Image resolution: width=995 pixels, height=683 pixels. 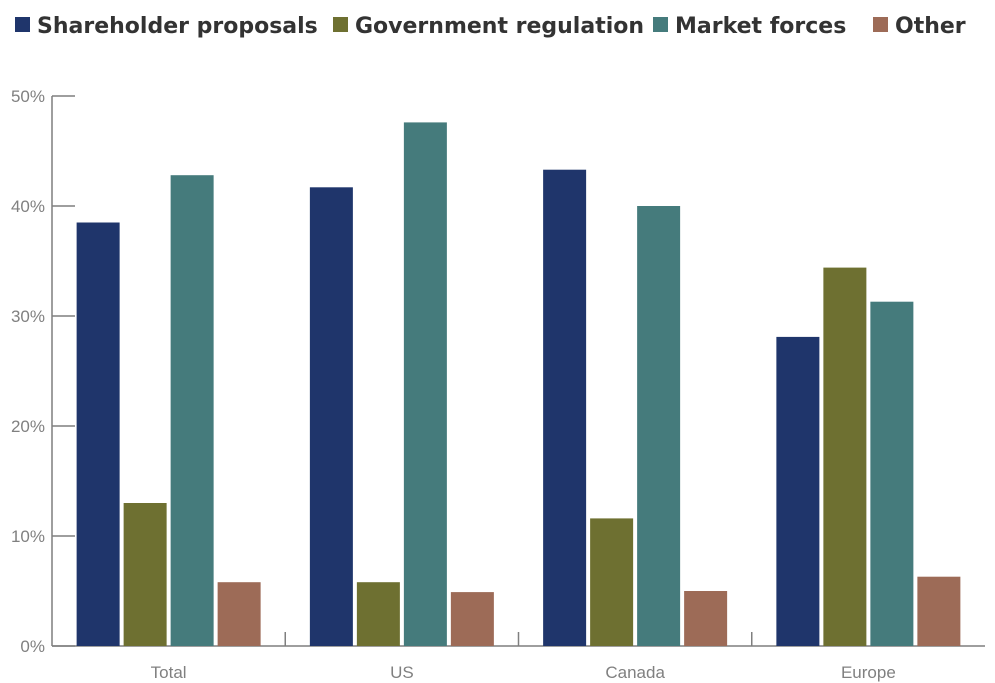 I want to click on y-tick-label: 50%, so click(x=28, y=96).